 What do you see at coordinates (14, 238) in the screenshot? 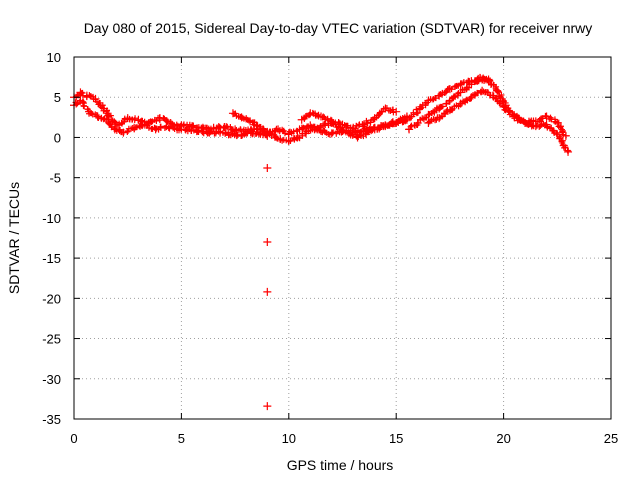
I see `y-axis-label: SDTVAR / TECUs` at bounding box center [14, 238].